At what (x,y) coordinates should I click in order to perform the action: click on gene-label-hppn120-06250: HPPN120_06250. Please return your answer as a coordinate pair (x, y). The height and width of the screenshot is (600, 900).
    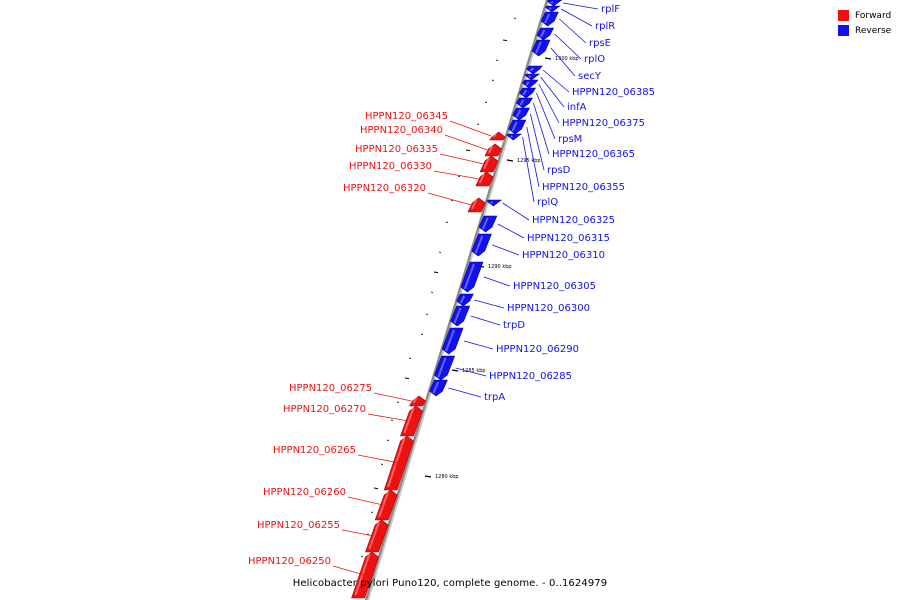
    Looking at the image, I should click on (289, 561).